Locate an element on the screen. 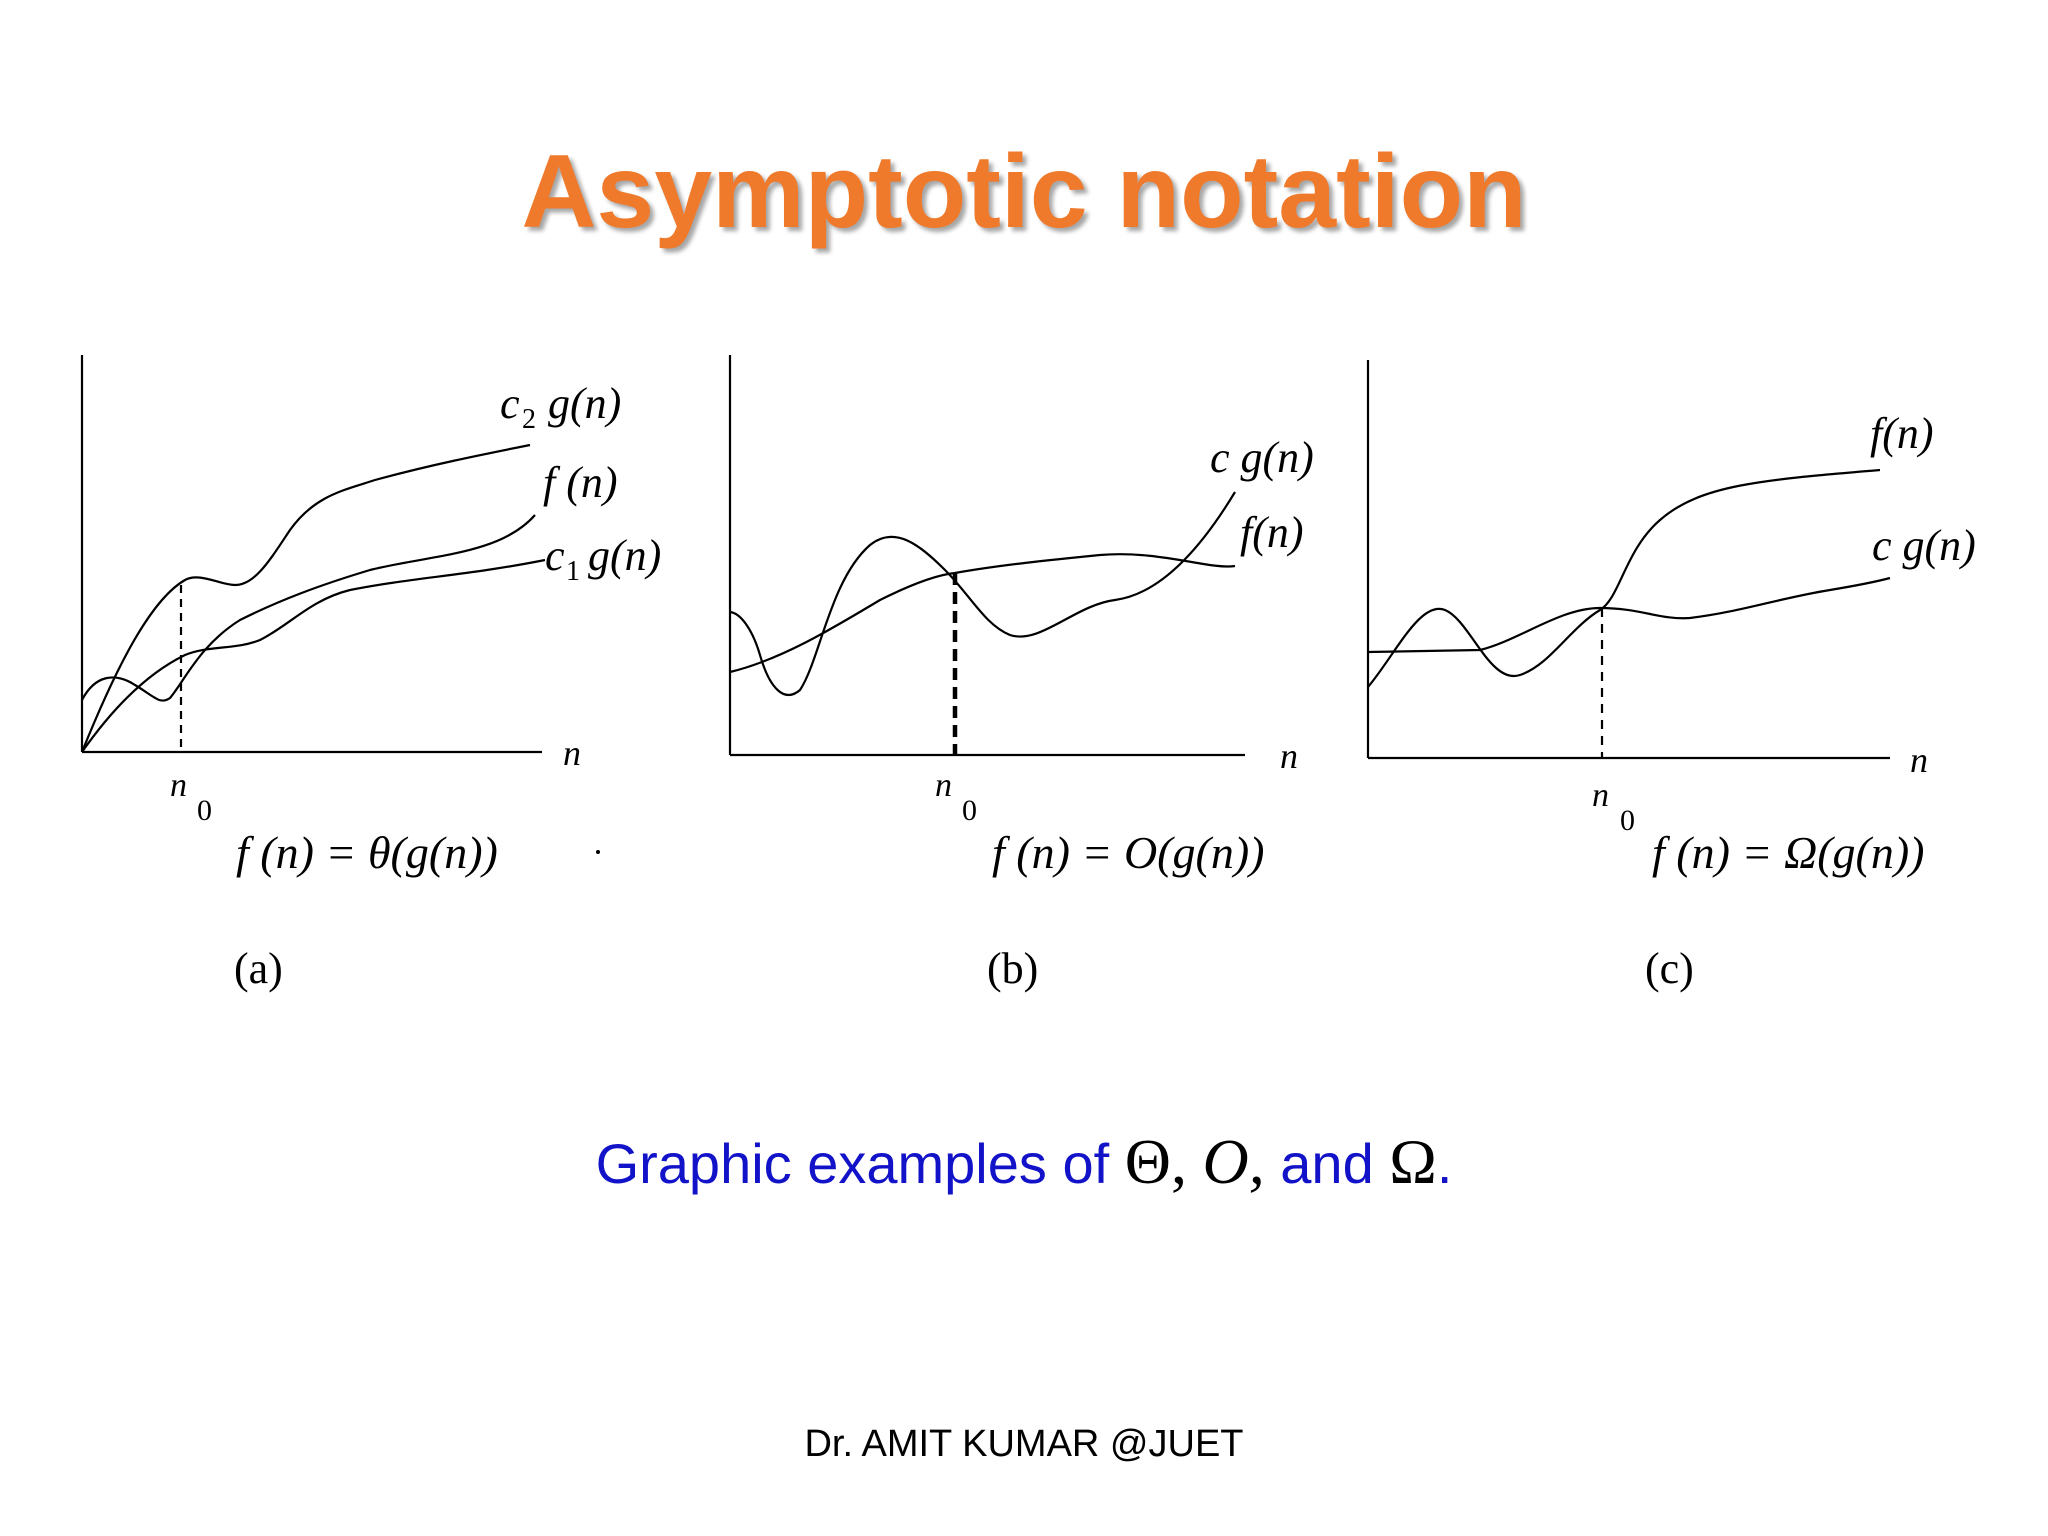 The height and width of the screenshot is (1536, 2048). panel-b-cg-curve is located at coordinates (982, 593).